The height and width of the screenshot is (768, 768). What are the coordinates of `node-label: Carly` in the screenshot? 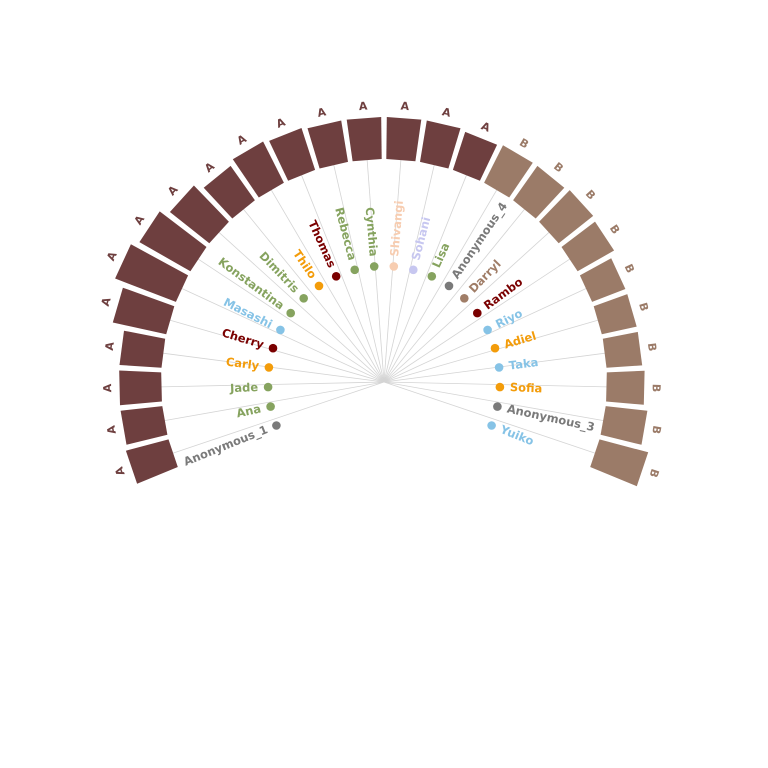 It's located at (242, 364).